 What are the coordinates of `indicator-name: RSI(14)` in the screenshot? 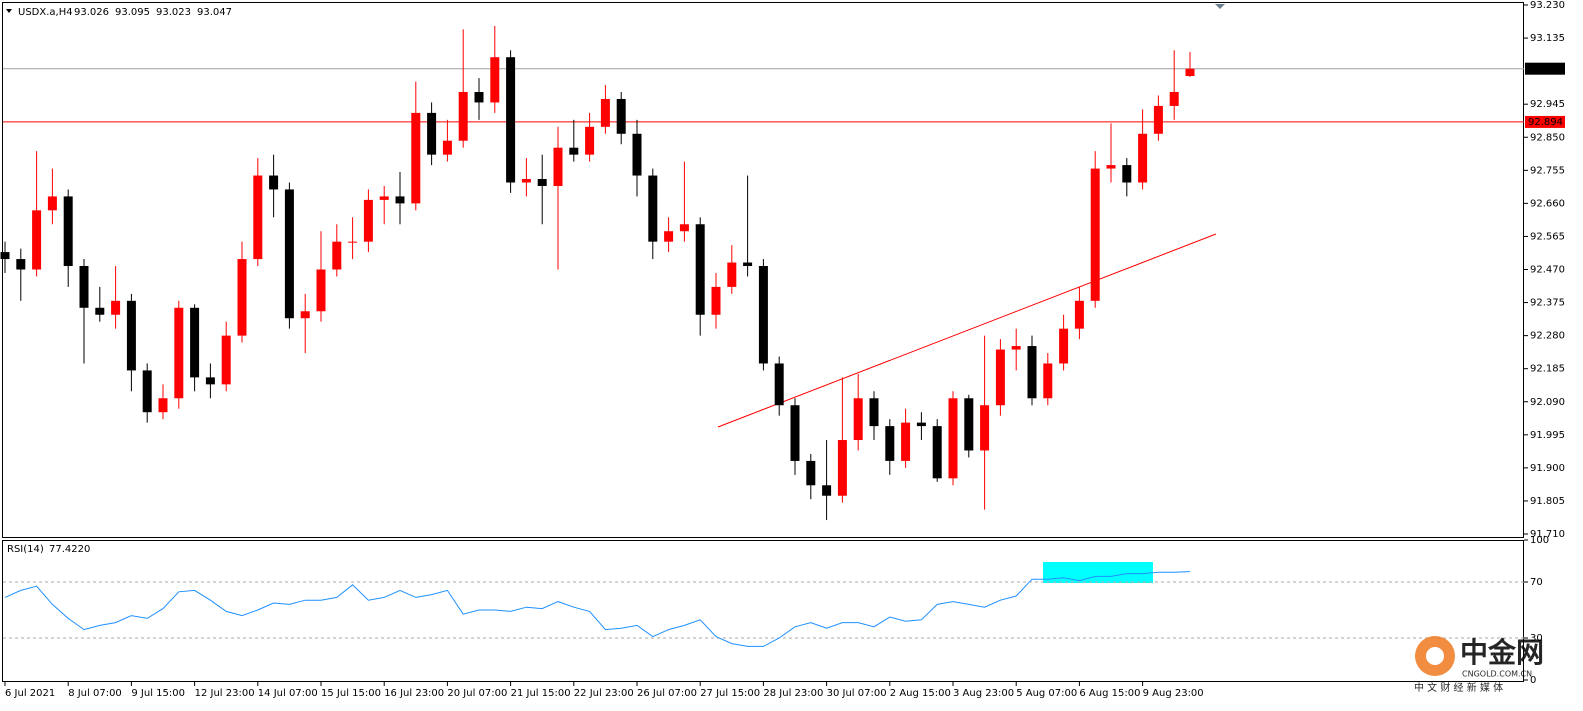 It's located at (25, 549).